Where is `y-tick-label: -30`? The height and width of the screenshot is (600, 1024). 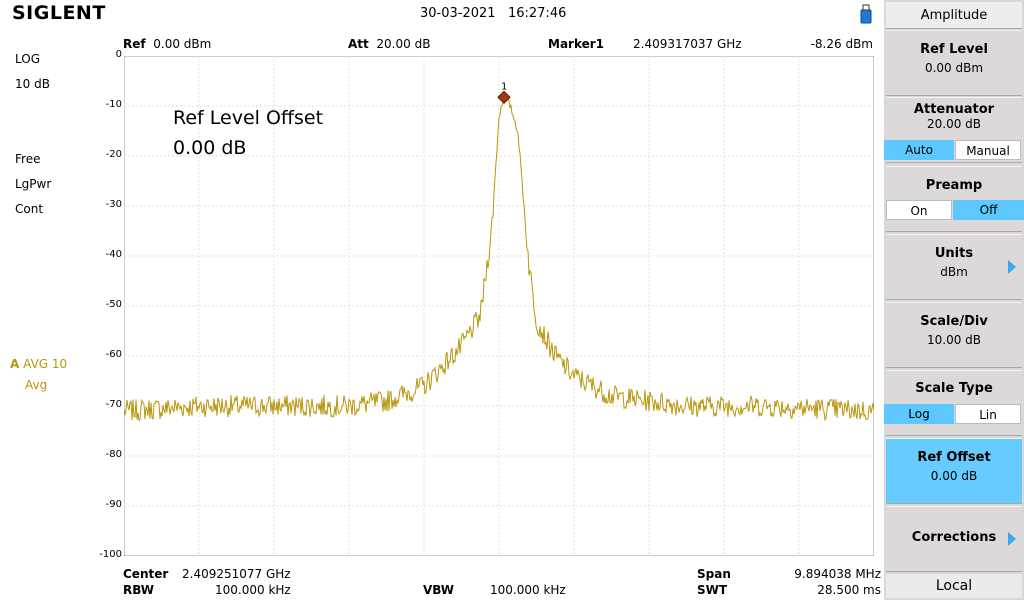 y-tick-label: -30 is located at coordinates (113, 204).